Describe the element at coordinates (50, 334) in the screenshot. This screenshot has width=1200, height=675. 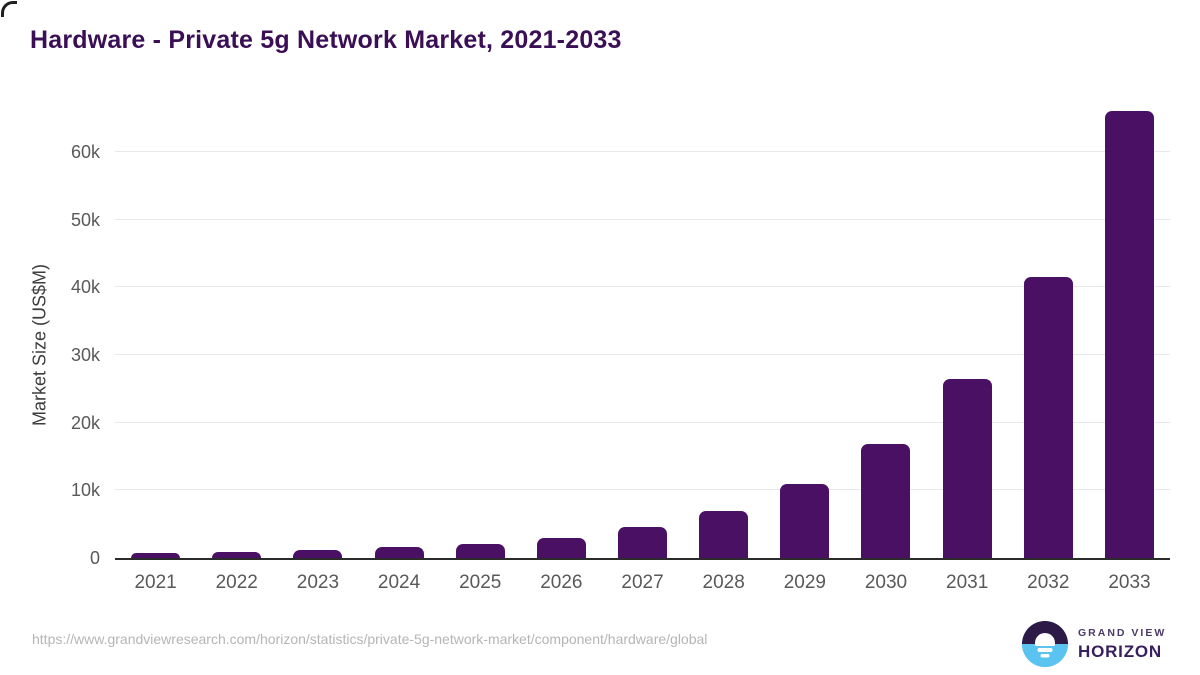
I see `y-axis-ticks: 0 10k 20k 30k 40k 50k 60k` at that location.